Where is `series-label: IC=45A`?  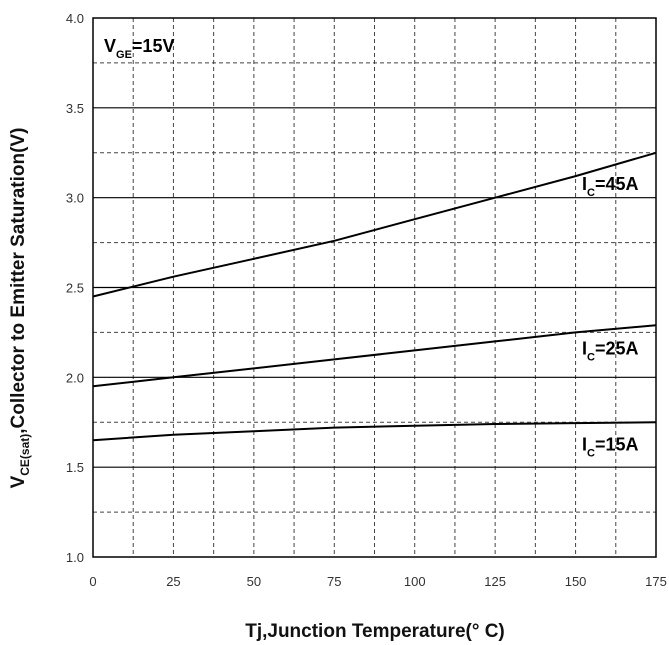 series-label: IC=45A is located at coordinates (610, 186).